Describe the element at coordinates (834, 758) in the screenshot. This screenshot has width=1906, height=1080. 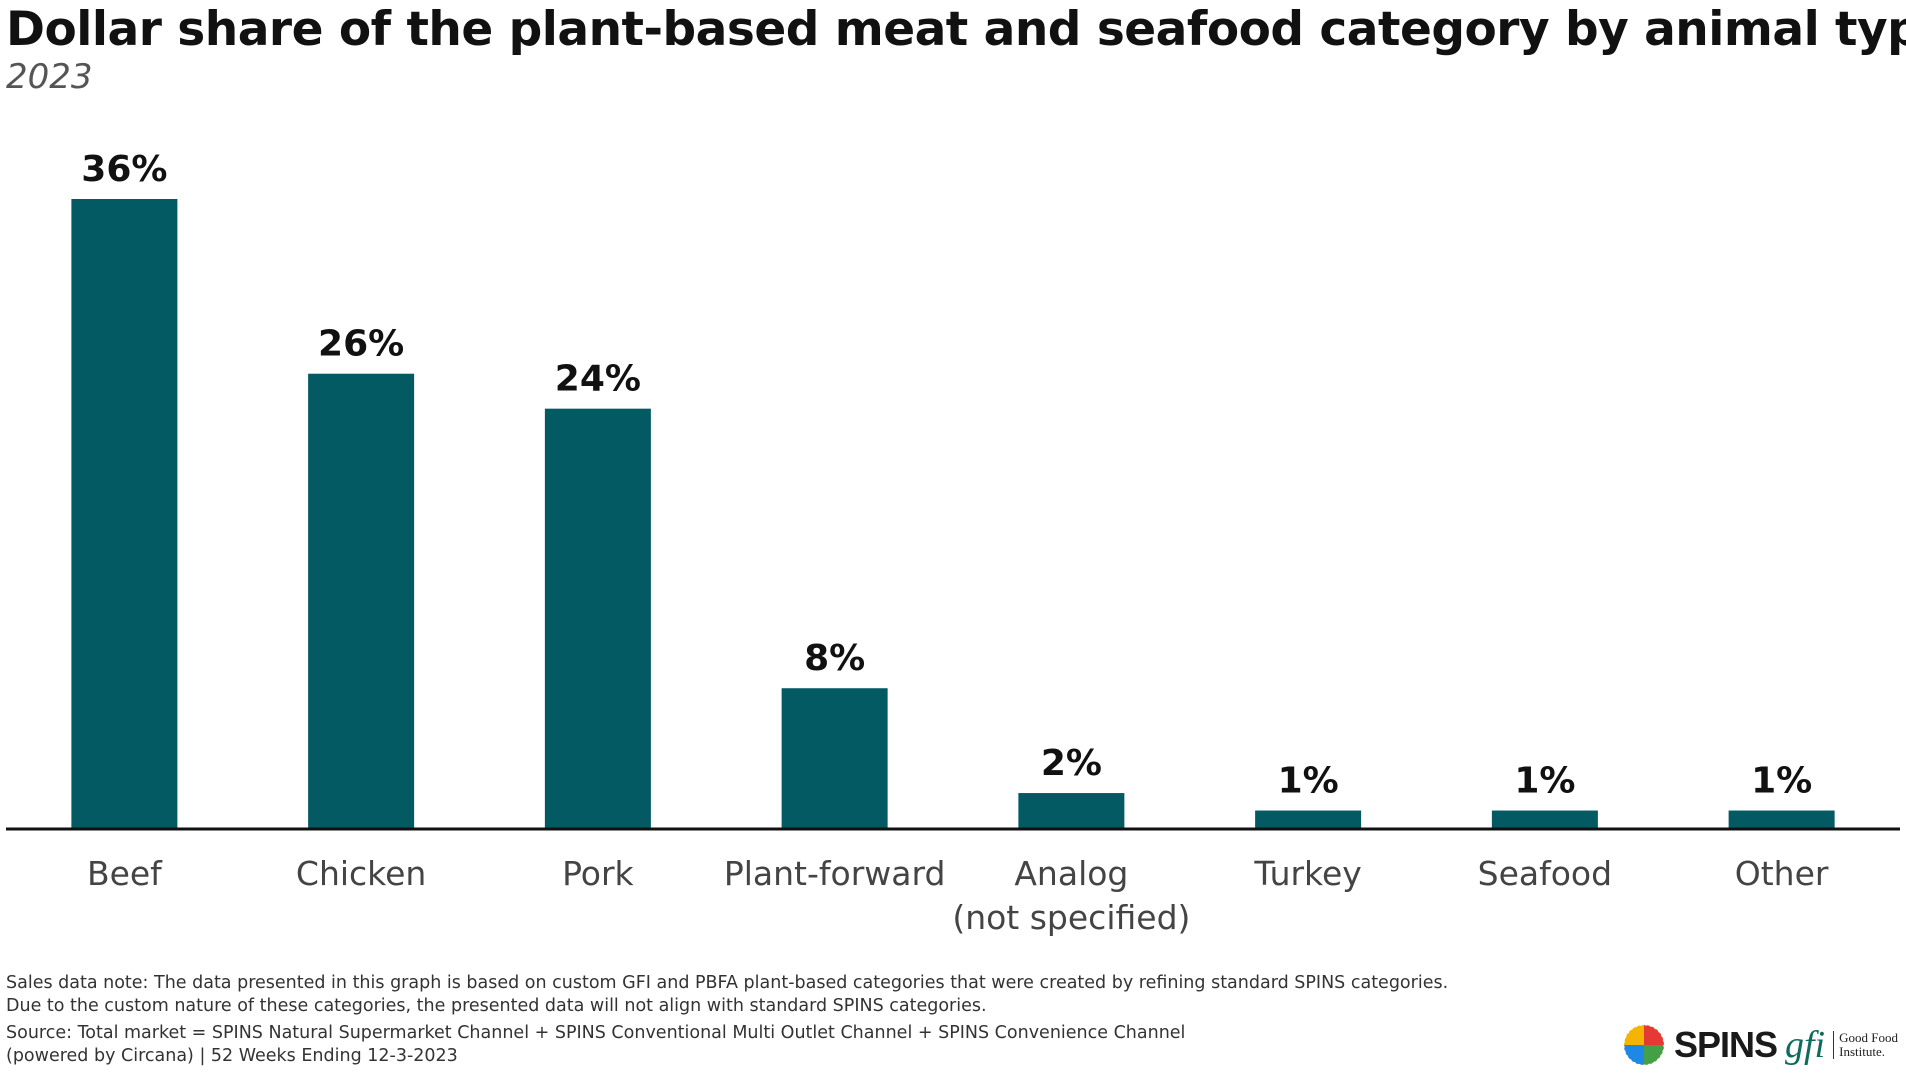
I see `bar-plant-forward` at that location.